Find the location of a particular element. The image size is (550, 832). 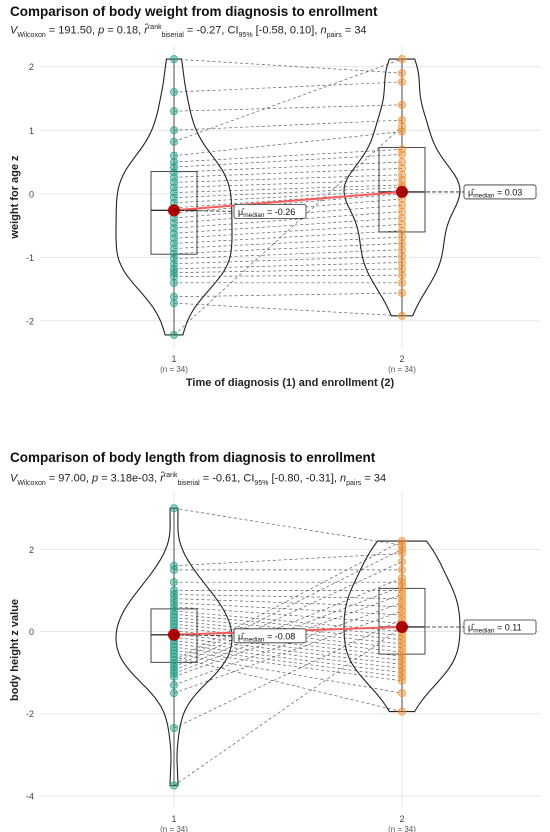

median-label-text: μ̂median = 0.03 is located at coordinates (495, 193).